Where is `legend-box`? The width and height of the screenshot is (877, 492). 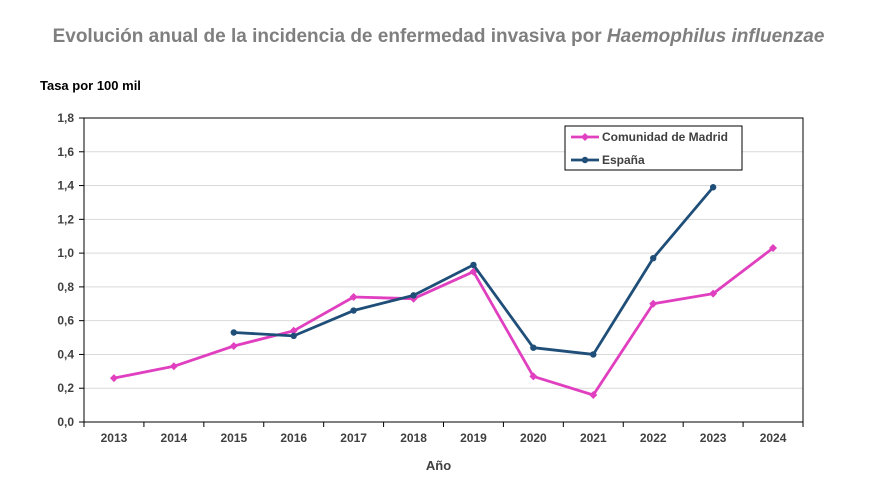 legend-box is located at coordinates (653, 148).